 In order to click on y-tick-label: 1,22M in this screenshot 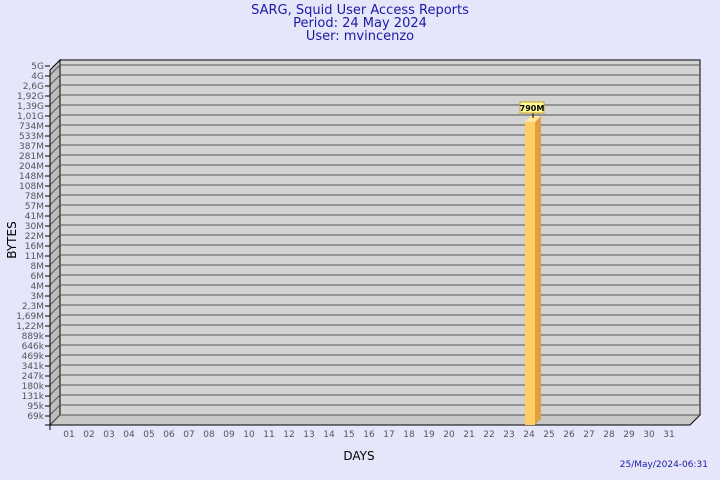, I will do `click(30, 327)`.